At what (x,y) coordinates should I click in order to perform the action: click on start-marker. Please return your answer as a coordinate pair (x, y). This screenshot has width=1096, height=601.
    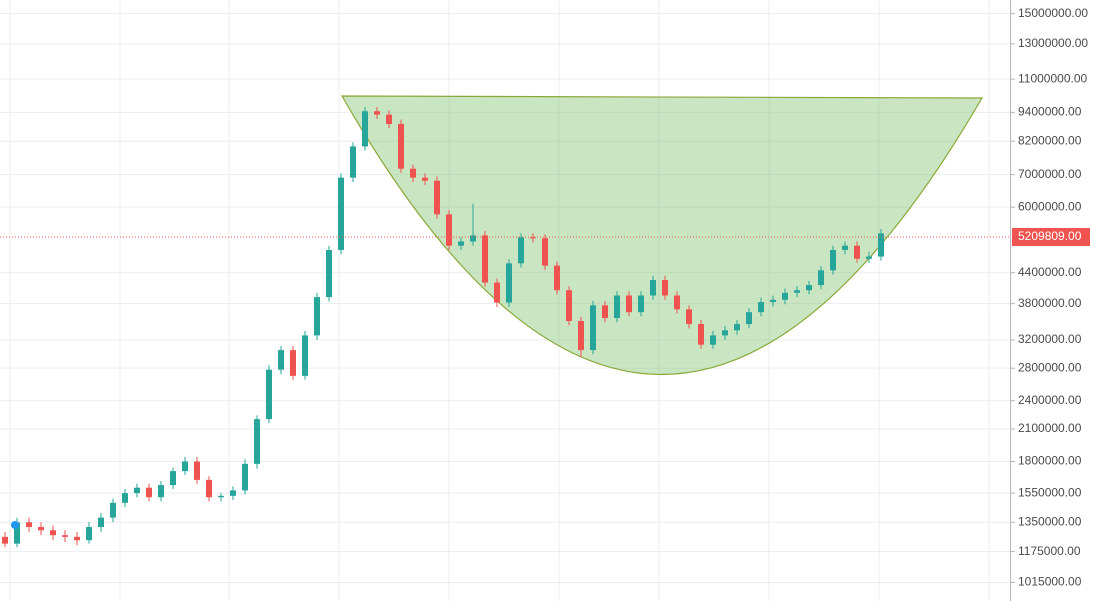
    Looking at the image, I should click on (15, 525).